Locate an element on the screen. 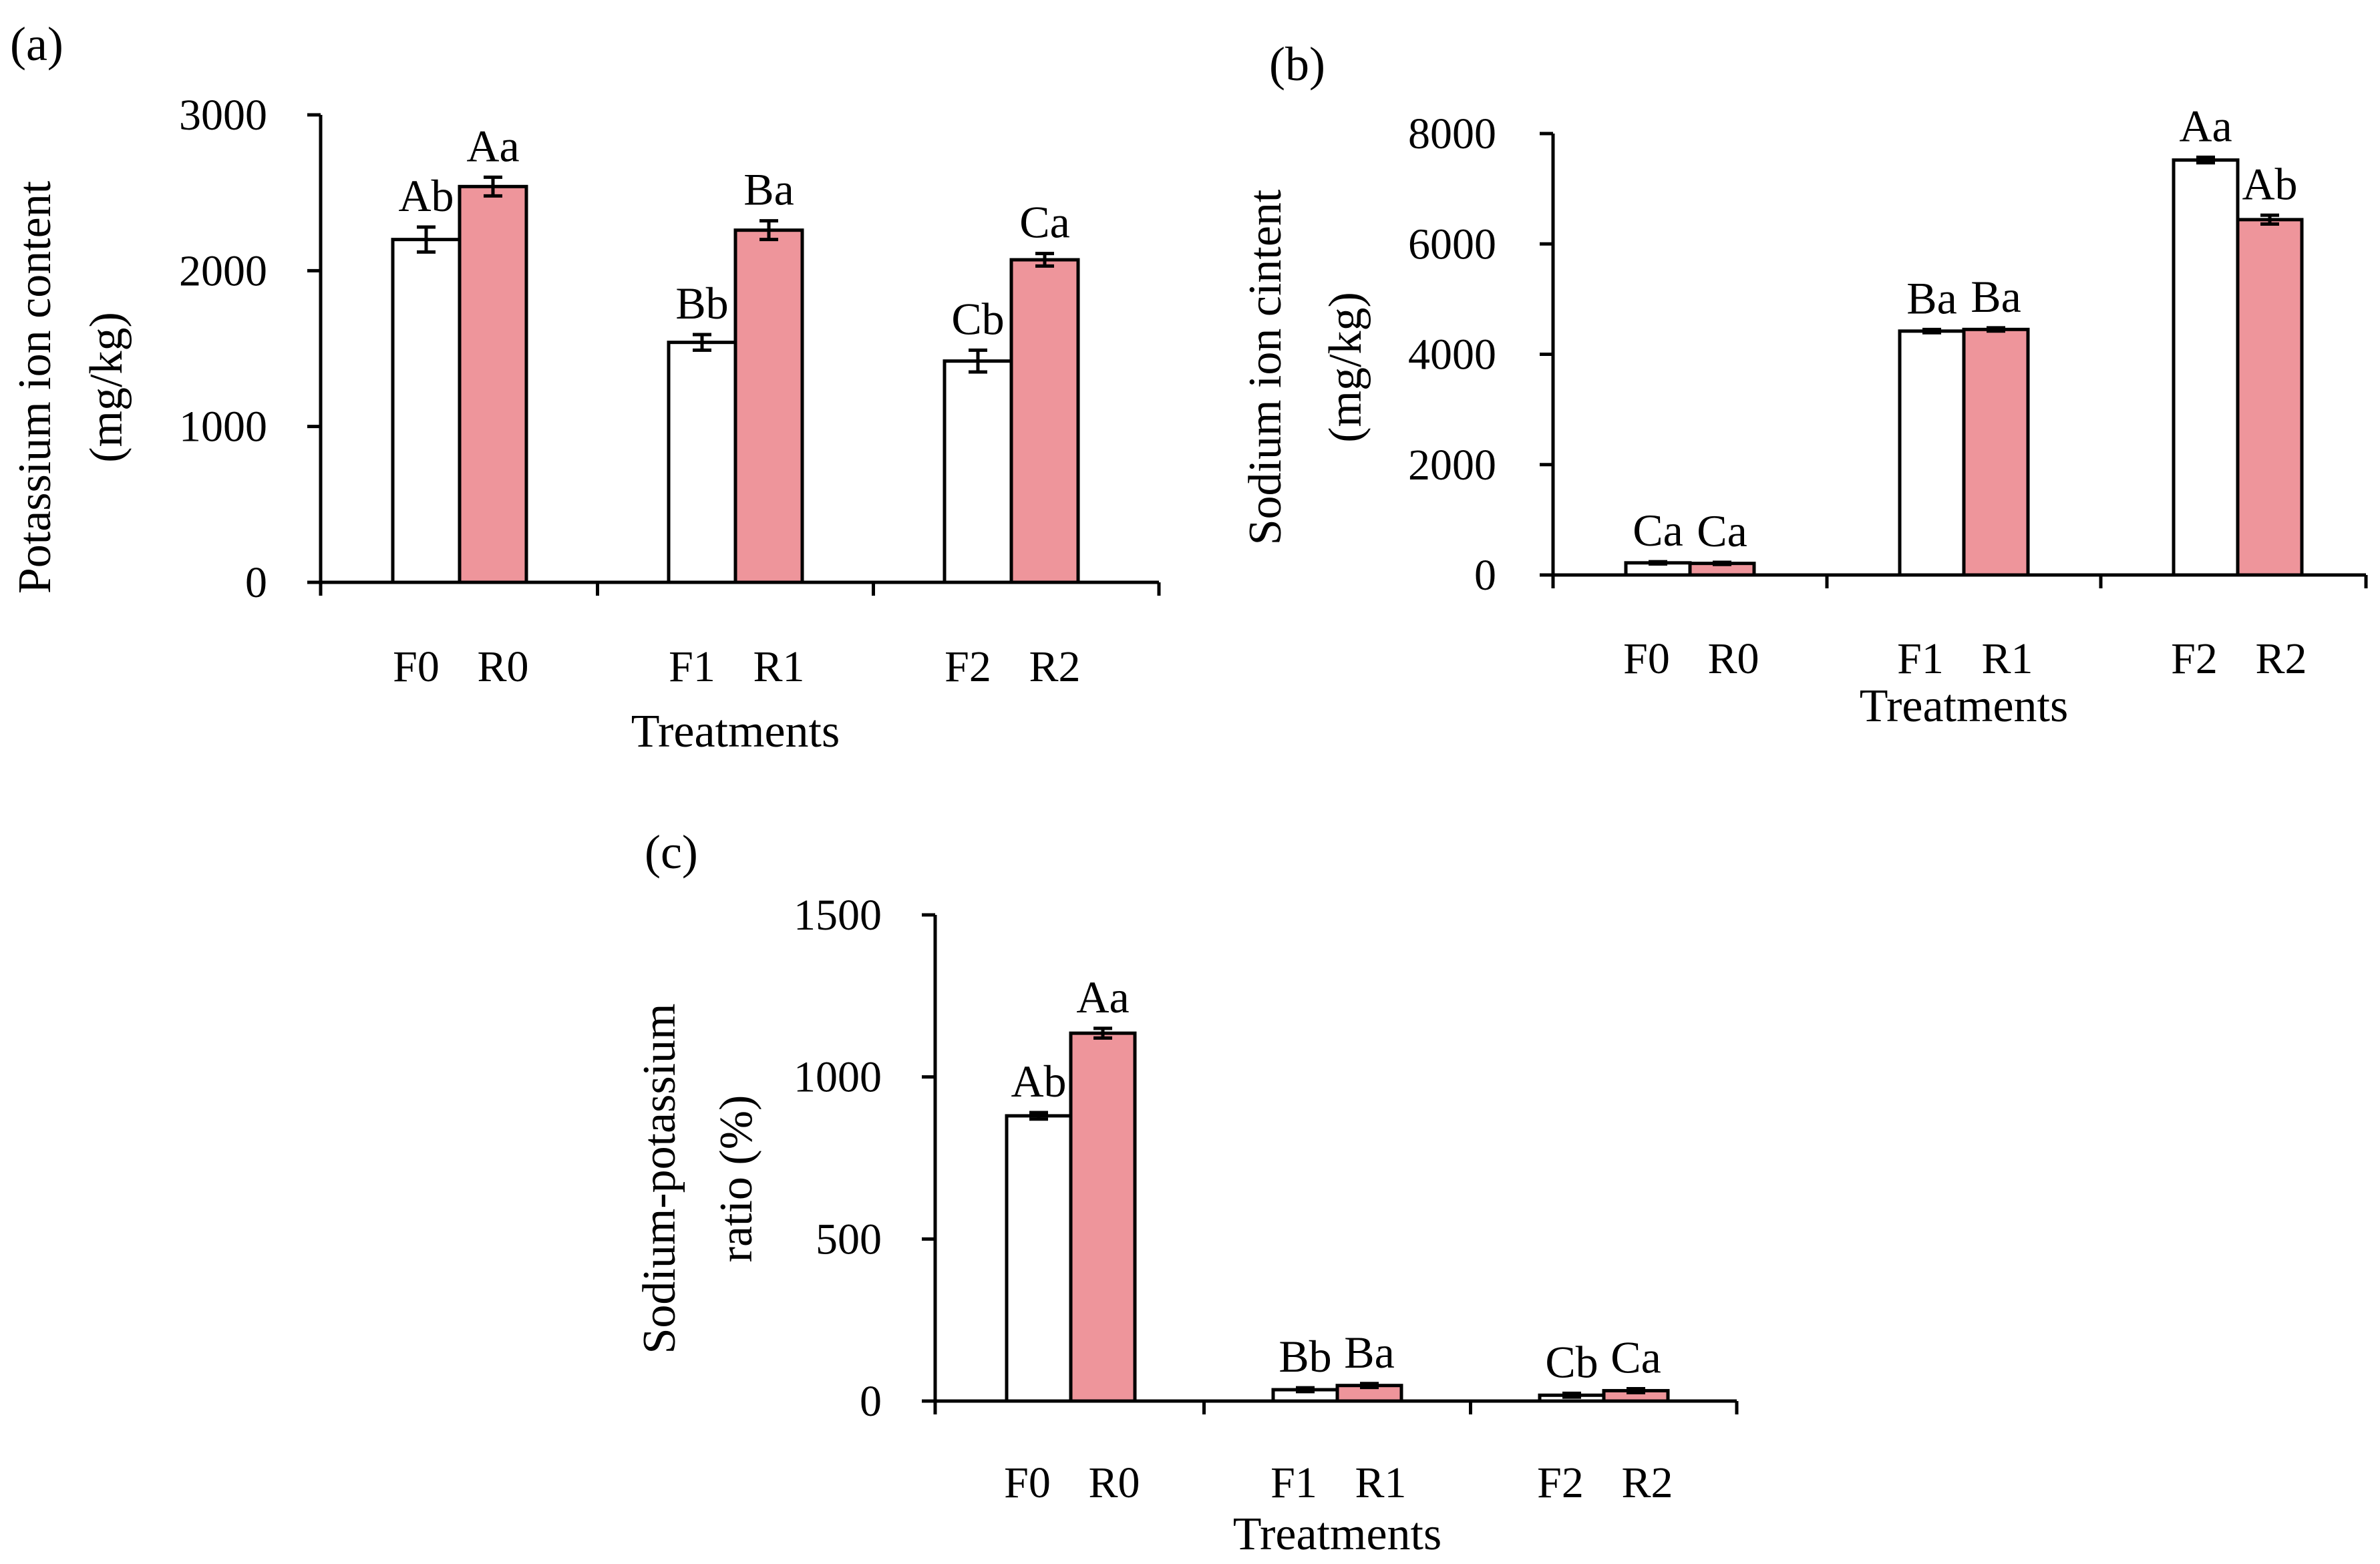 The image size is (2380, 1564). panel-label: (a) is located at coordinates (36, 44).